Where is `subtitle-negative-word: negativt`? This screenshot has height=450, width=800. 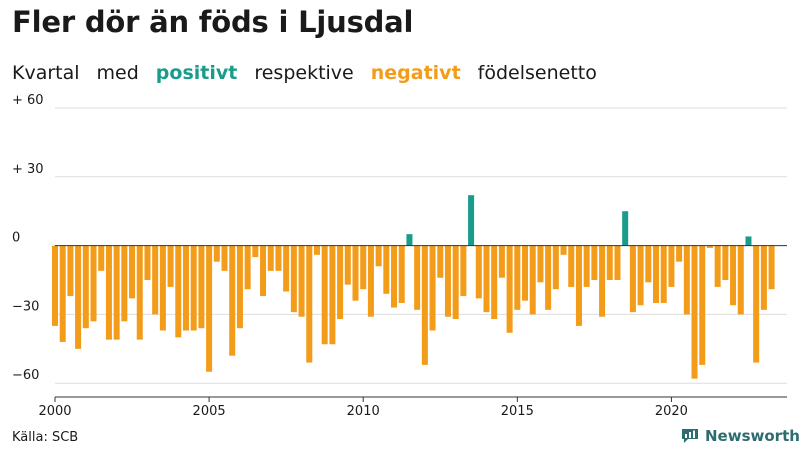
subtitle-negative-word: negativt is located at coordinates (415, 73).